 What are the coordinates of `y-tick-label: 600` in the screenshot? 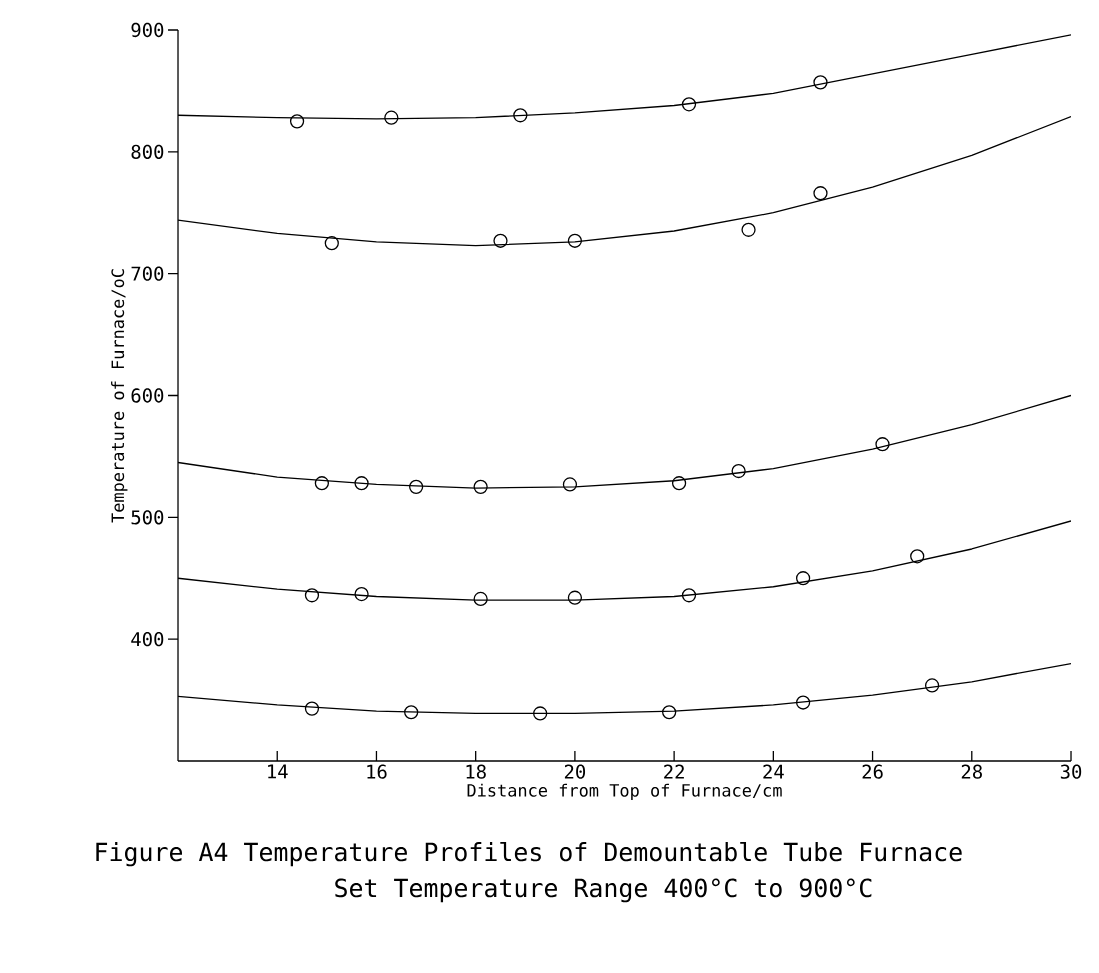 It's located at (147, 395).